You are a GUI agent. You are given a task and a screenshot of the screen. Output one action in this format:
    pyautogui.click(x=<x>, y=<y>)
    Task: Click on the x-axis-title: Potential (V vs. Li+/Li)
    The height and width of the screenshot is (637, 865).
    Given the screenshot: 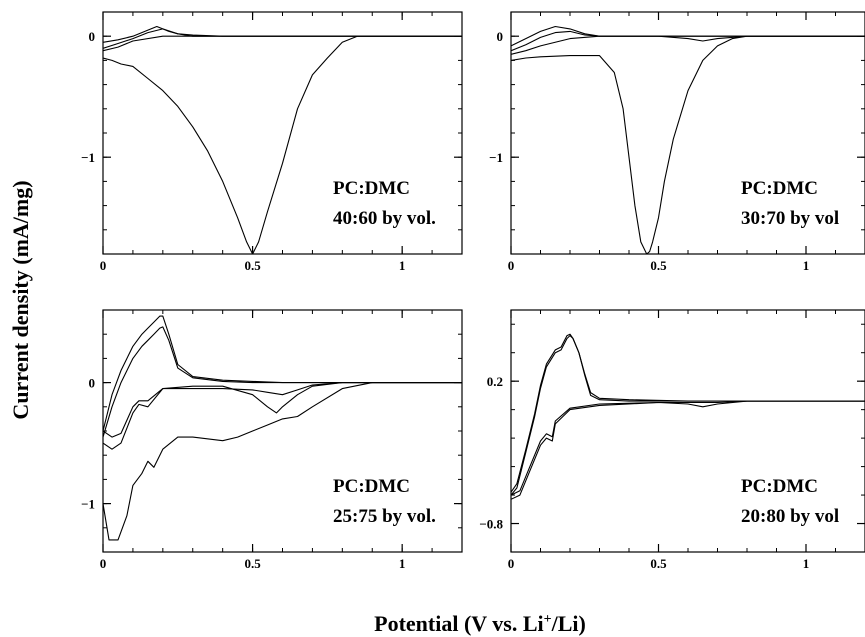 What is the action you would take?
    pyautogui.click(x=480, y=623)
    